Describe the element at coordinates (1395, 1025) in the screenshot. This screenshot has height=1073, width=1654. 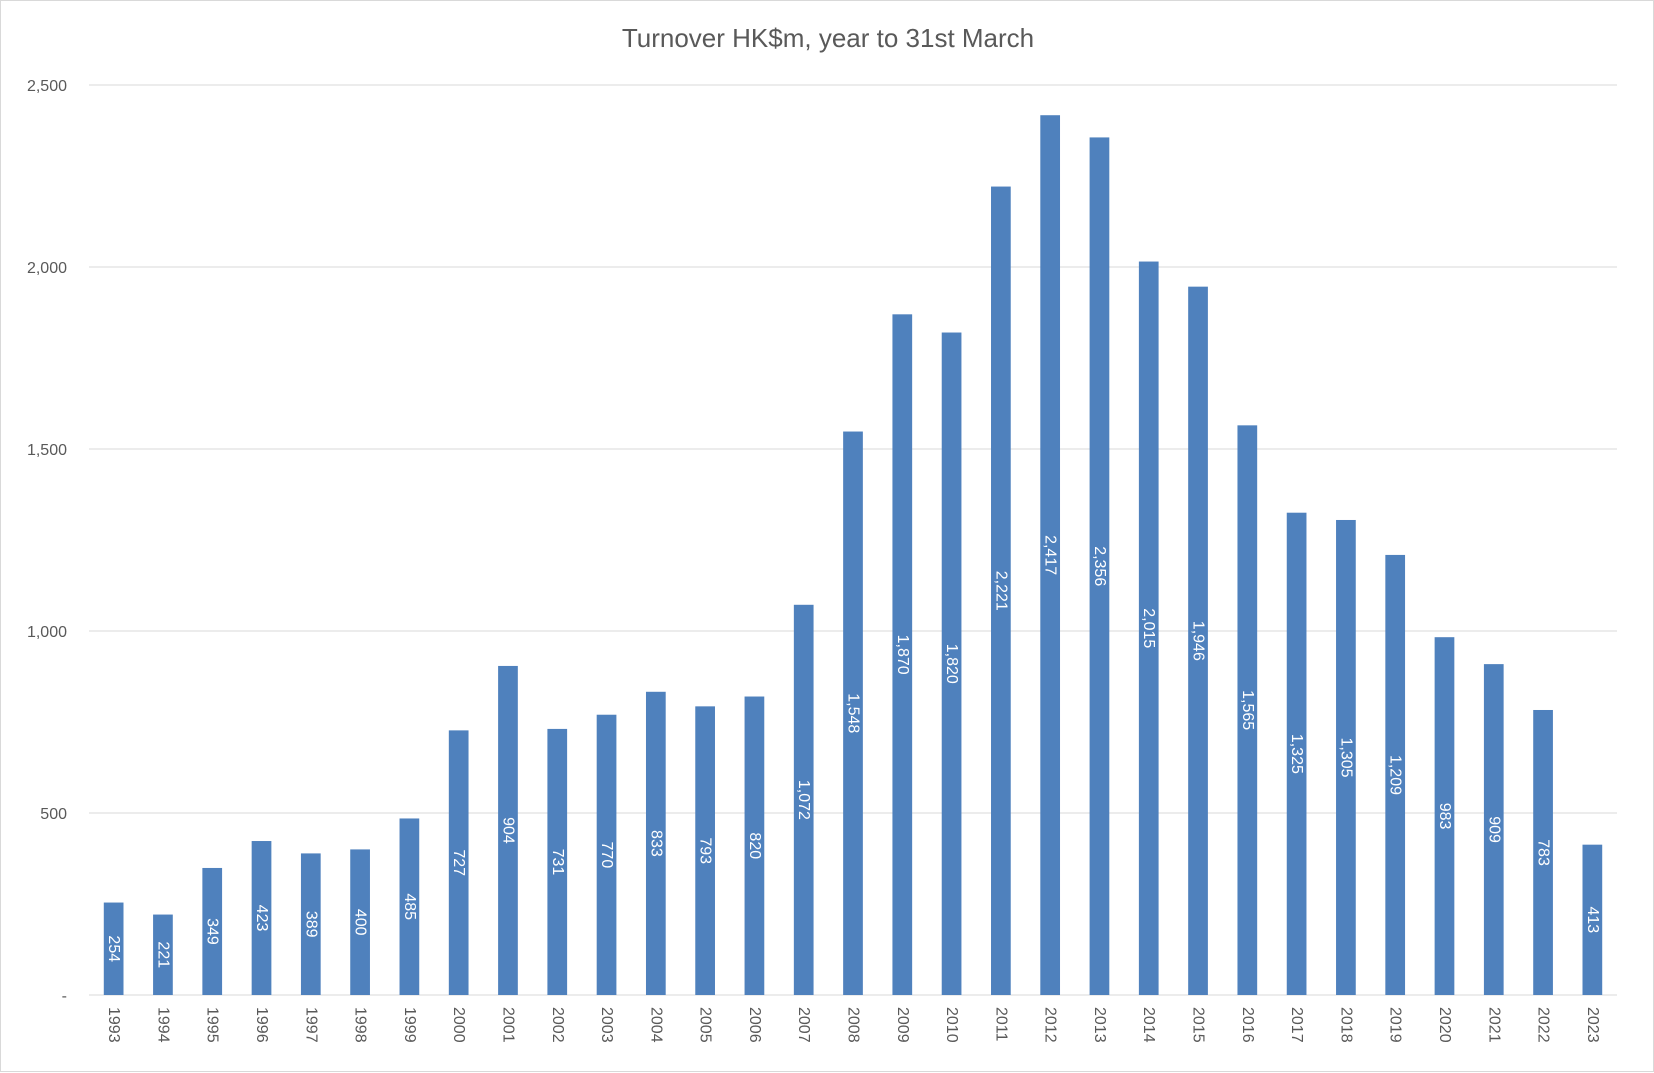
I see `x-tick-label-2019: 2019` at that location.